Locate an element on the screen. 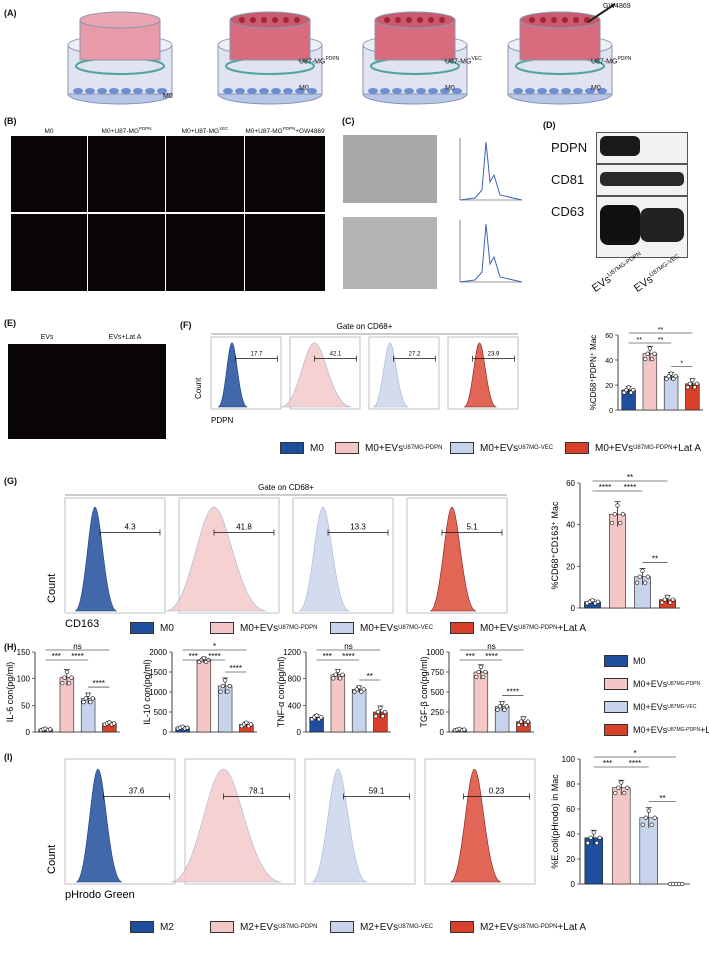  bar-ylabel: %CD68⁺CD163⁺ Mac is located at coordinates (555, 545).